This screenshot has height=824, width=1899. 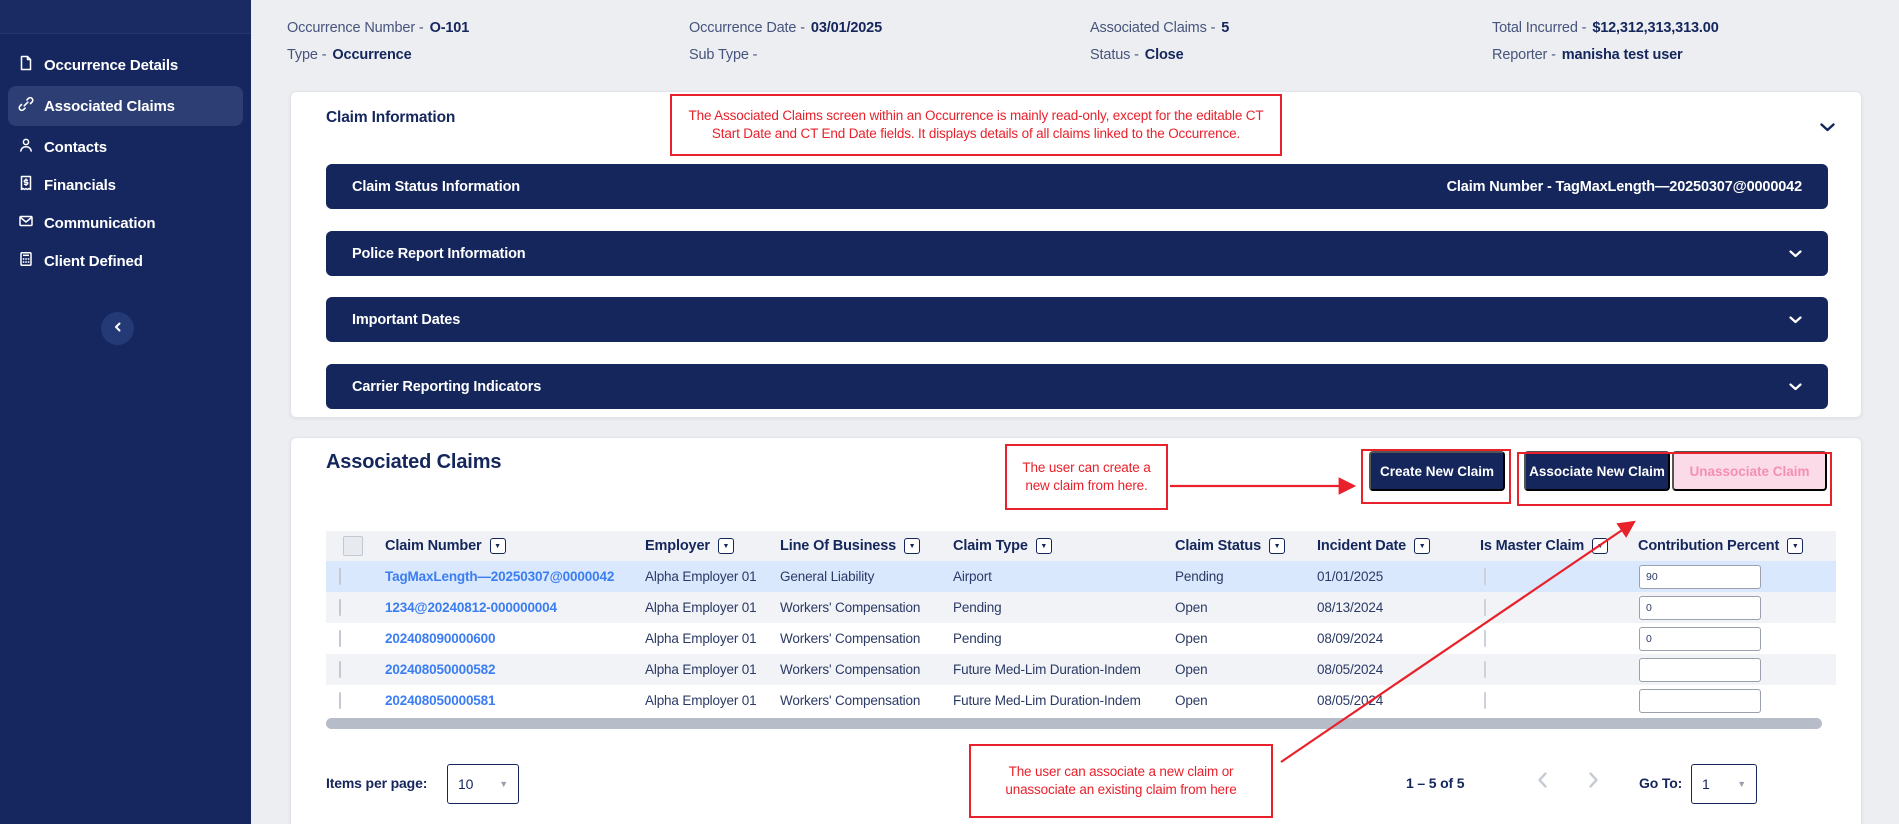 What do you see at coordinates (378, 27) in the screenshot?
I see `occurrence-number-field: Occurrence Number - O-101` at bounding box center [378, 27].